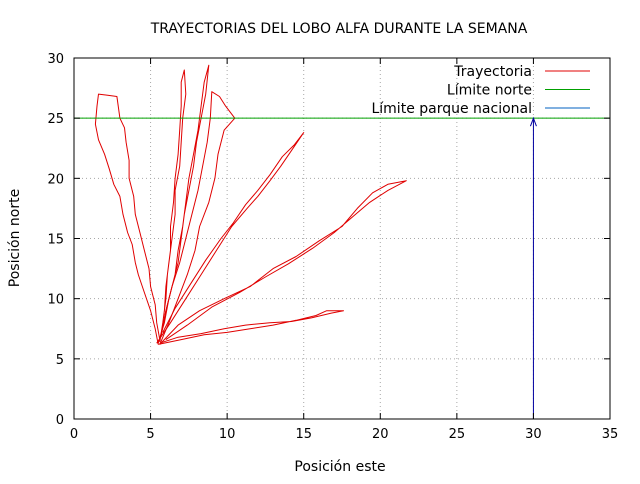 The image size is (640, 484). What do you see at coordinates (533, 434) in the screenshot?
I see `x-tick-label: 30` at bounding box center [533, 434].